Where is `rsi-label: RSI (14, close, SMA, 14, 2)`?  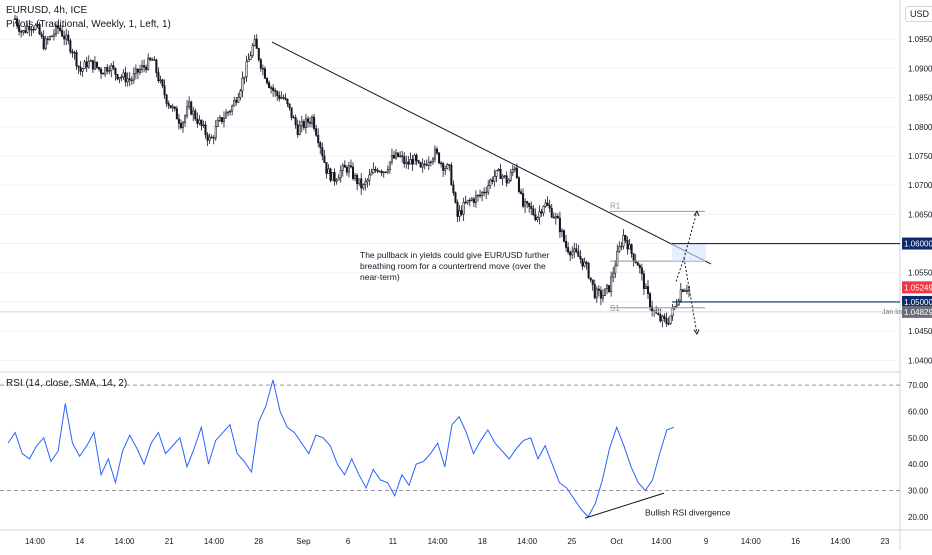 rsi-label: RSI (14, close, SMA, 14, 2) is located at coordinates (67, 383).